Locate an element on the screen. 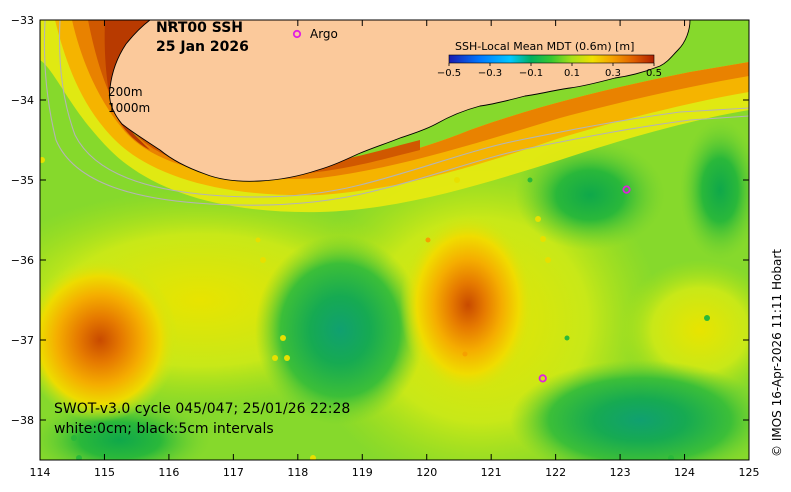 The height and width of the screenshot is (492, 791). isobath-200m-label: 200m is located at coordinates (125, 92).